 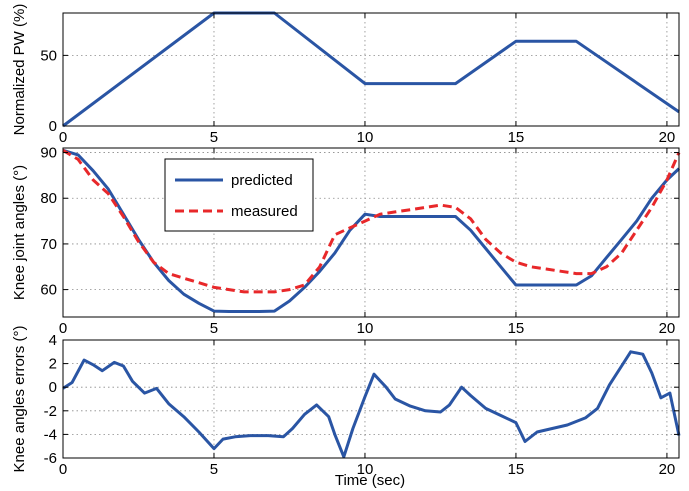 I want to click on y-tick-label: 70, so click(x=48, y=244).